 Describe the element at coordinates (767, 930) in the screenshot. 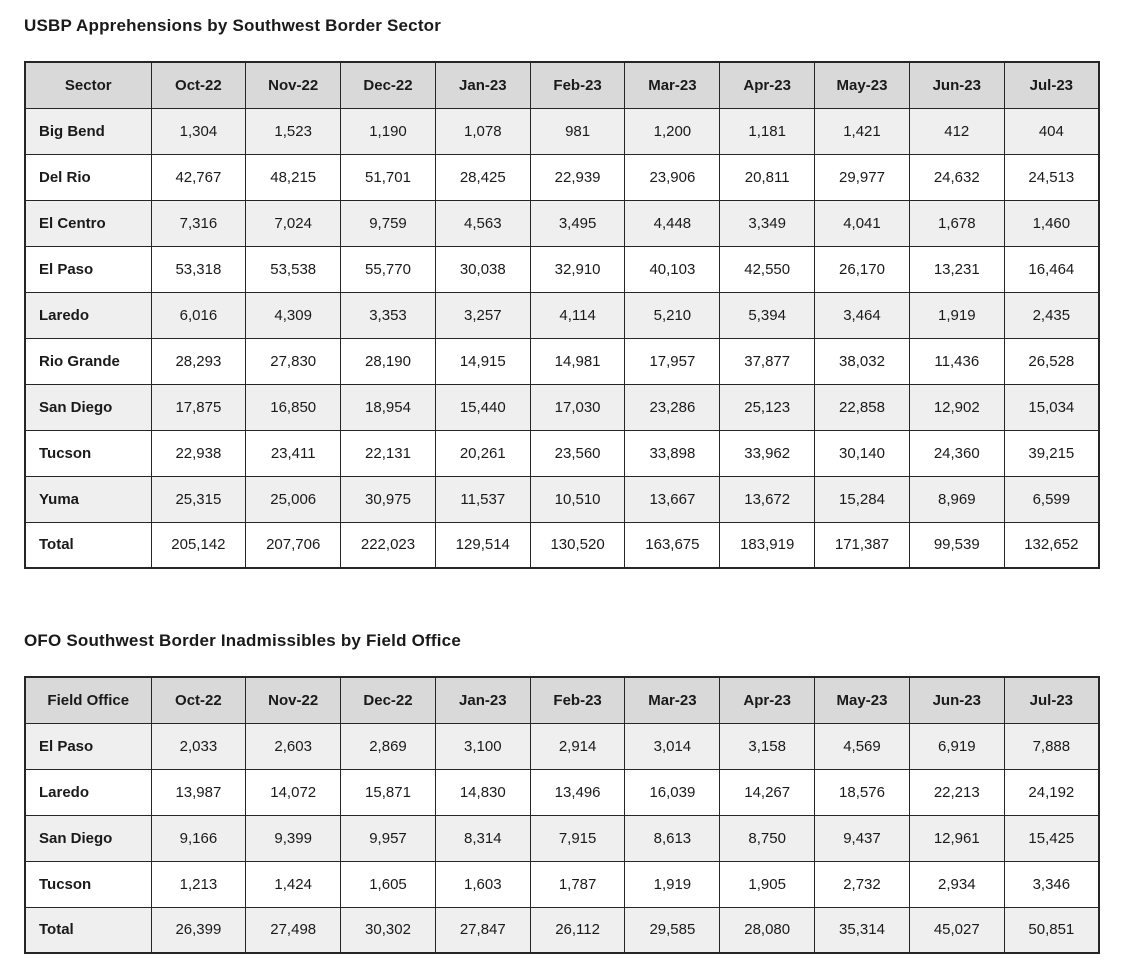

I see `data-cell: 28,080` at that location.